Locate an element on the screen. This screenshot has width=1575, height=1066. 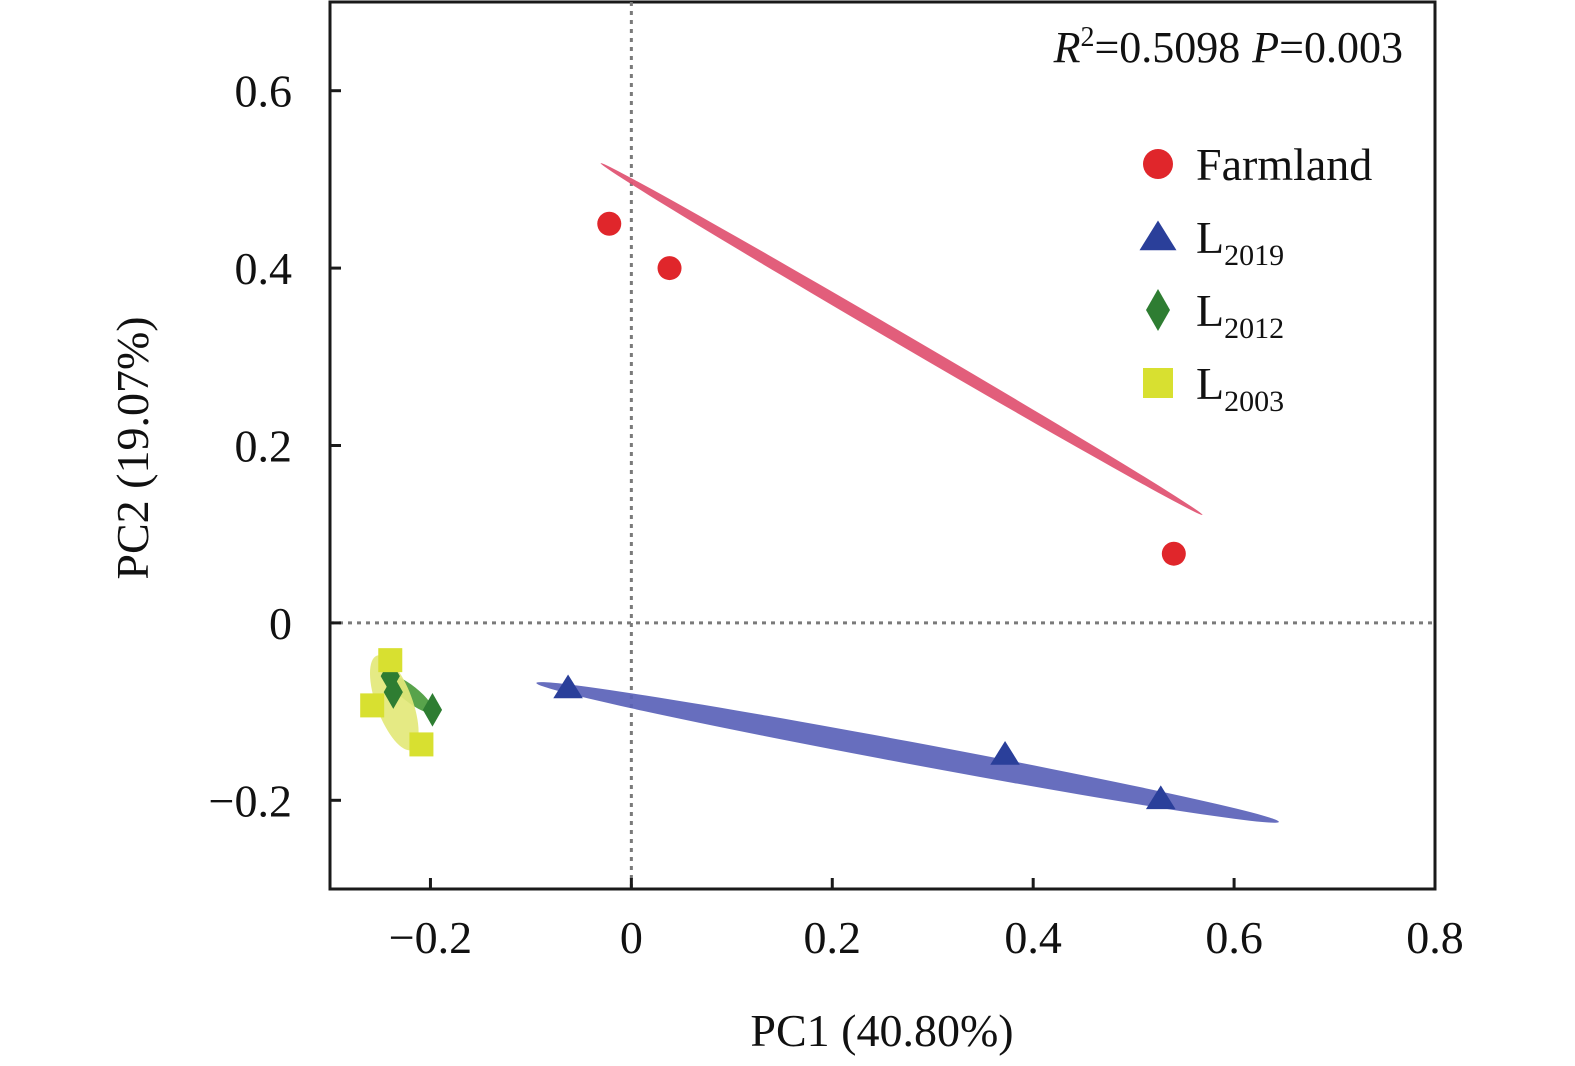
r2-value: =0.5098 is located at coordinates (1167, 47).